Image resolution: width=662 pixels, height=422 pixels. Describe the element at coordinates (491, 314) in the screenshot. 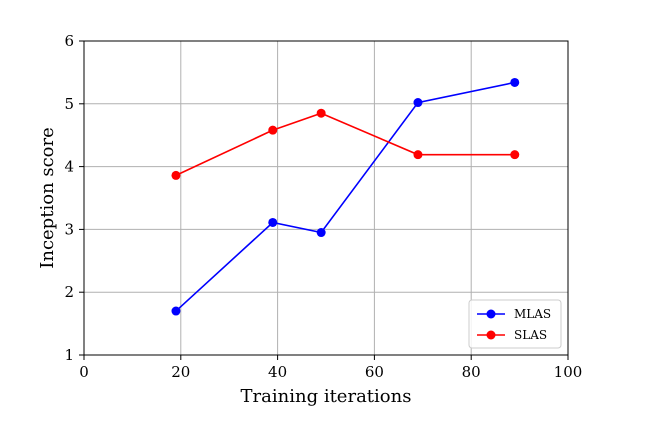

I see `legend-marker-mlas` at that location.